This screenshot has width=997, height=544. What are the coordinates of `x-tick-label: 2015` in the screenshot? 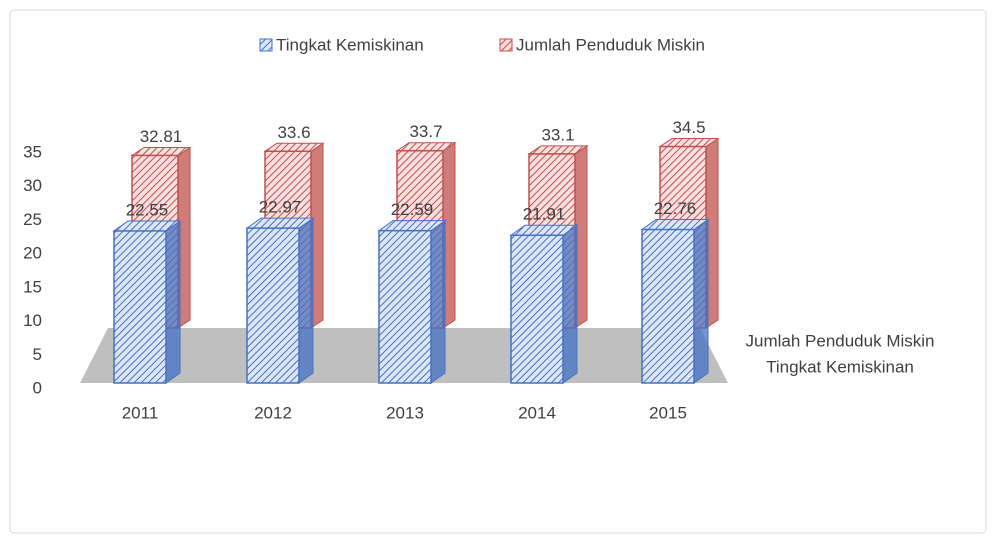 It's located at (668, 412).